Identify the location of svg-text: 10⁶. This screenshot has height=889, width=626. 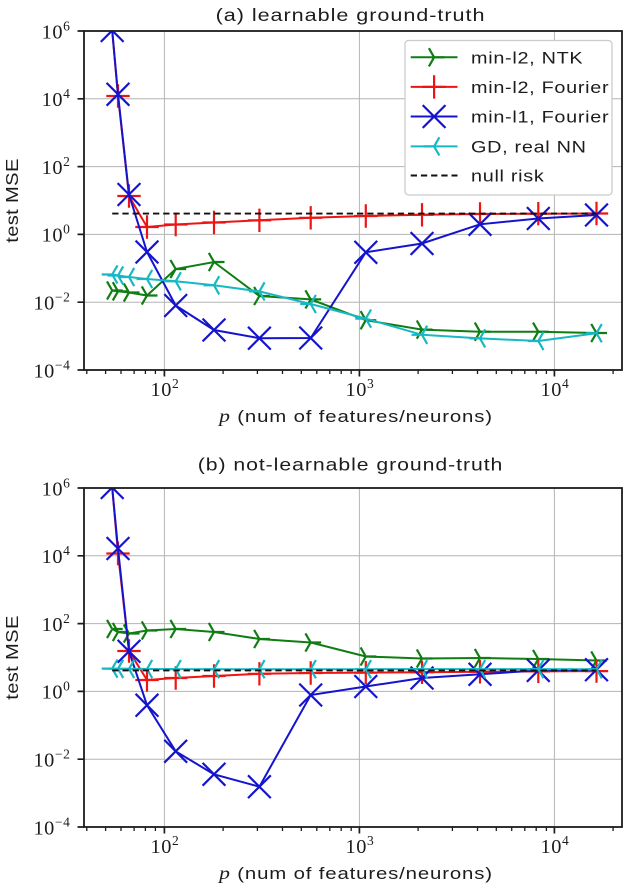
(56, 30).